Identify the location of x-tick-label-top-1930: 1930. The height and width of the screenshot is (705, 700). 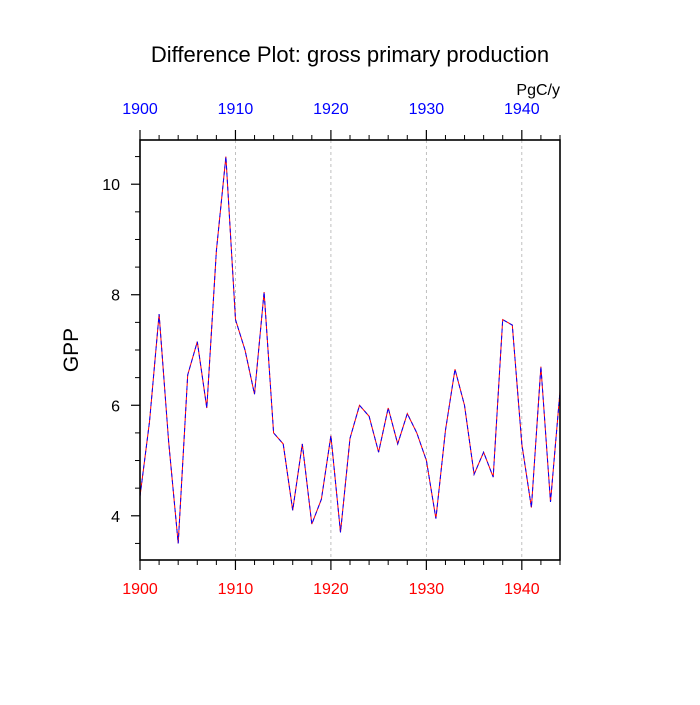
(427, 109).